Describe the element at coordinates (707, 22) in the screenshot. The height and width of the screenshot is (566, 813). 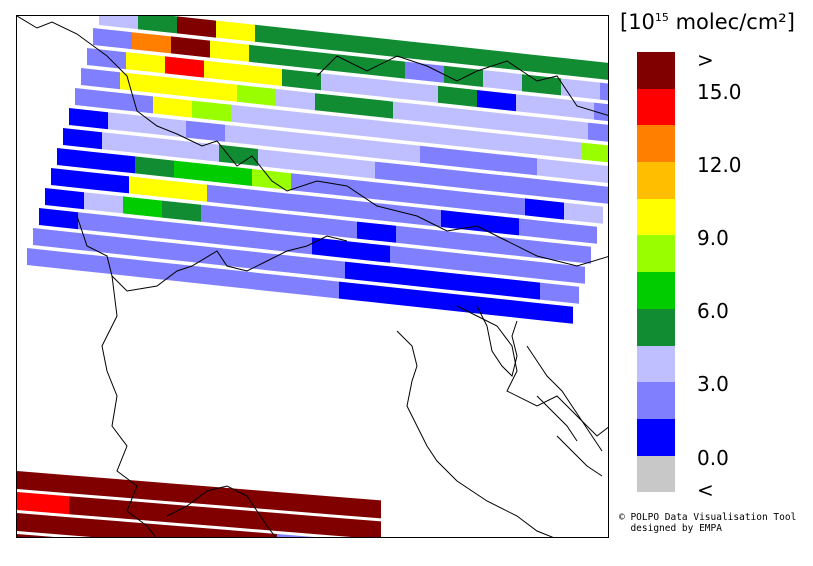
I see `legend-title: [1015 molec/cm²]` at that location.